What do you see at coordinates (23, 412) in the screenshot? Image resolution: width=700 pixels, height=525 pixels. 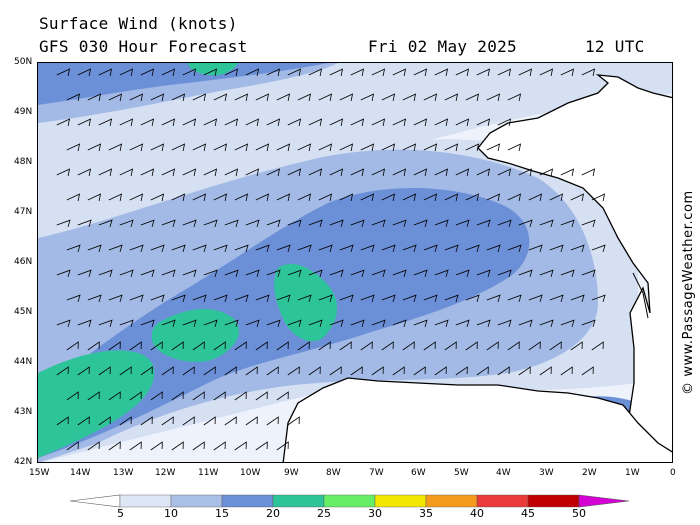 I see `lat-label: 43N` at bounding box center [23, 412].